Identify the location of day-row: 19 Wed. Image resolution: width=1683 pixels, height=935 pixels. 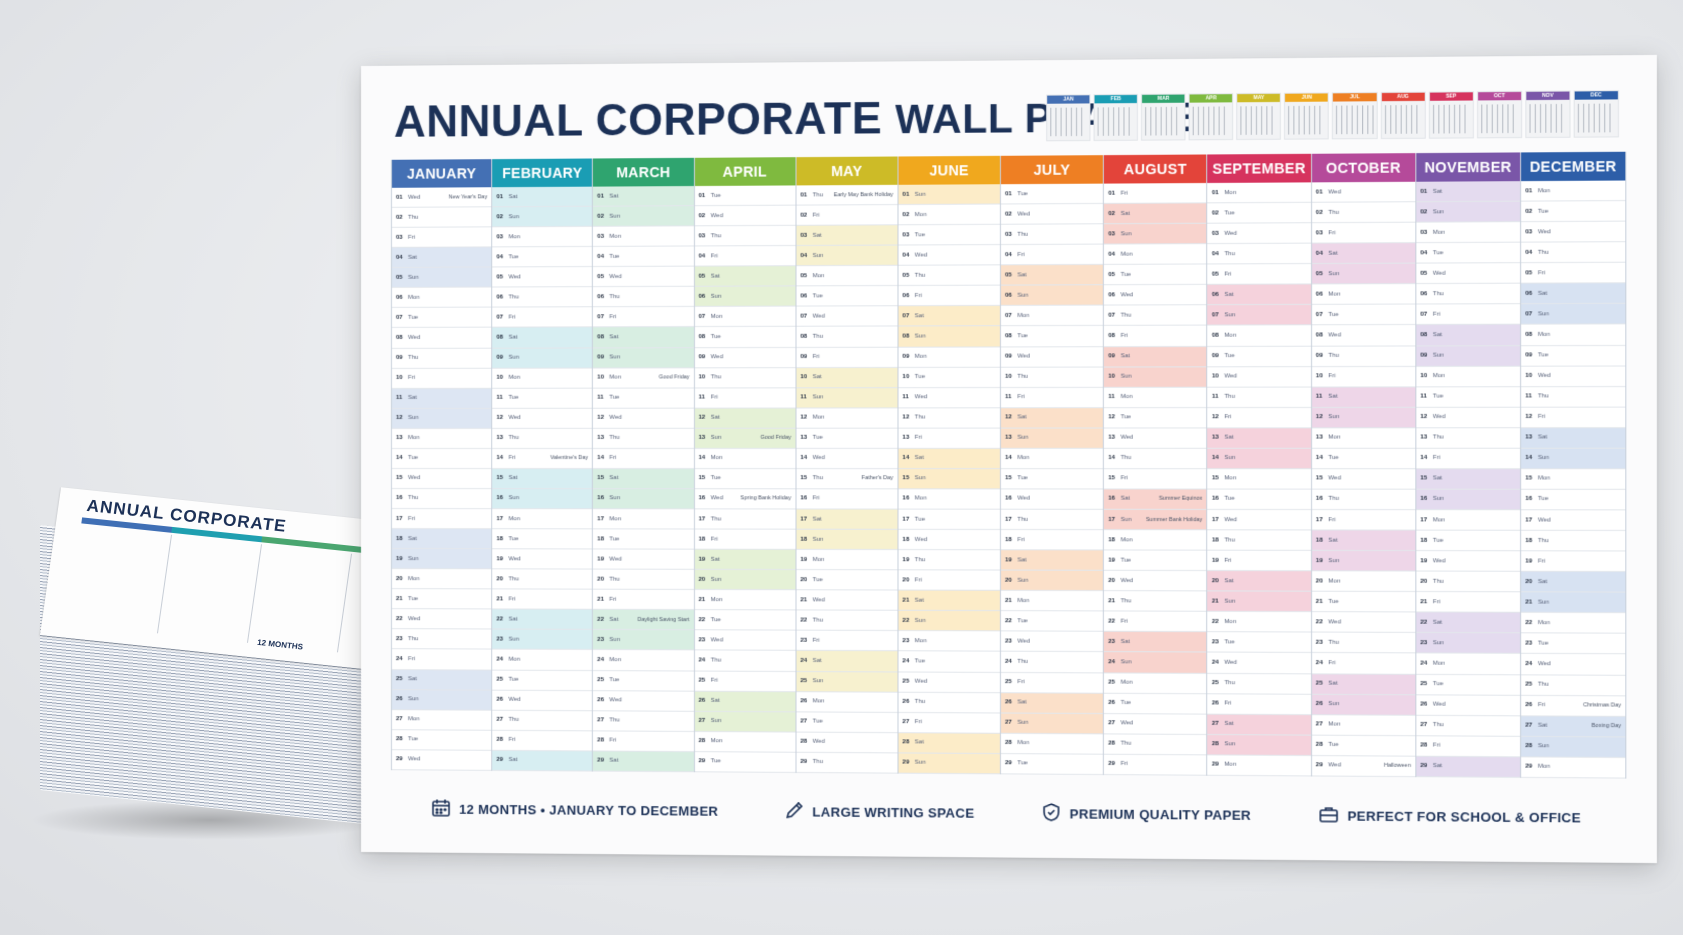
(542, 559).